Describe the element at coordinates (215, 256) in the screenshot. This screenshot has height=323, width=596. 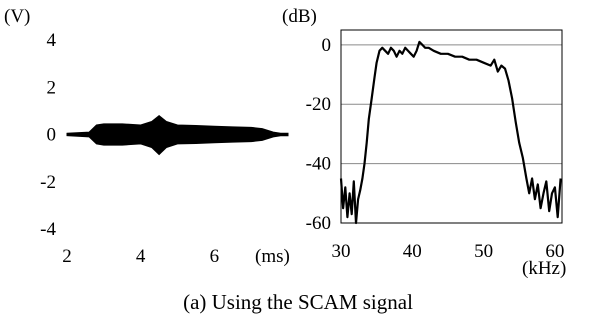
I see `waveform-x-tick-label: 6` at that location.